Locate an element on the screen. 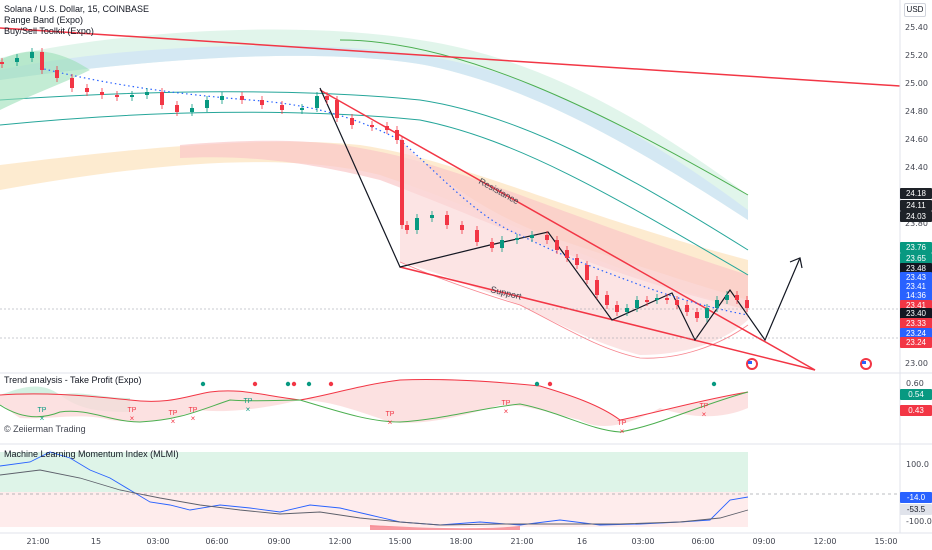 This screenshot has height=550, width=932. trend-pane-title: Trend analysis - Take Profit (Expo) is located at coordinates (73, 380).